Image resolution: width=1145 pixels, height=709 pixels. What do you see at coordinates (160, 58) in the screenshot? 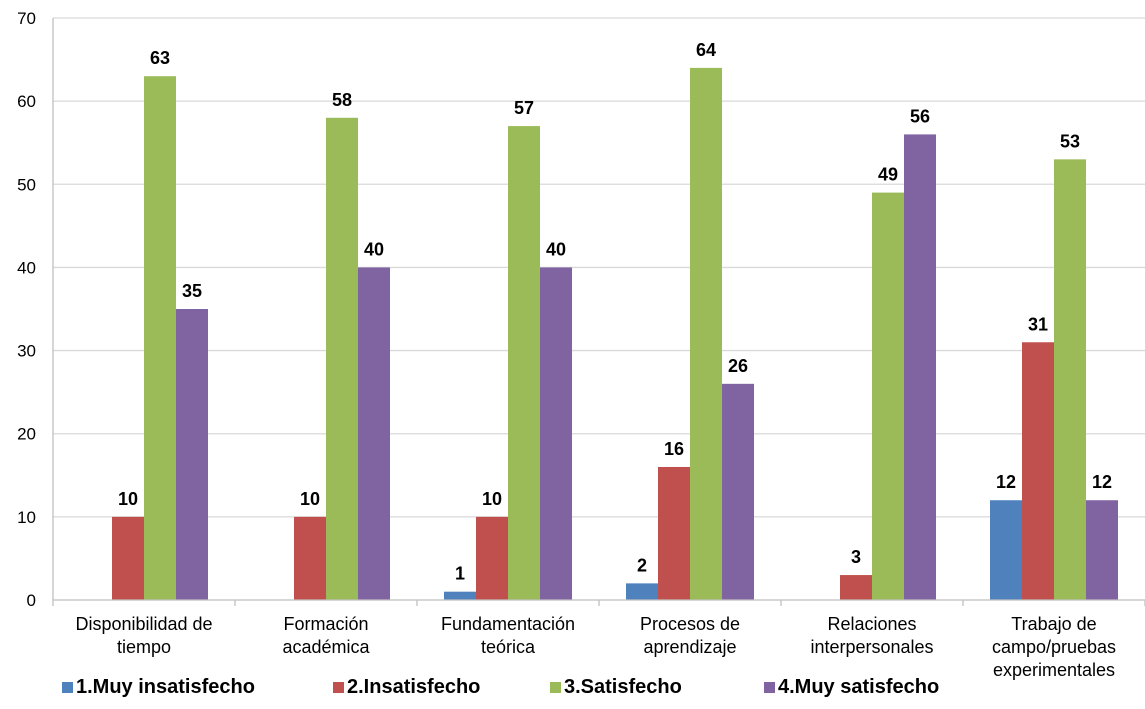
I see `data-label: 63` at bounding box center [160, 58].